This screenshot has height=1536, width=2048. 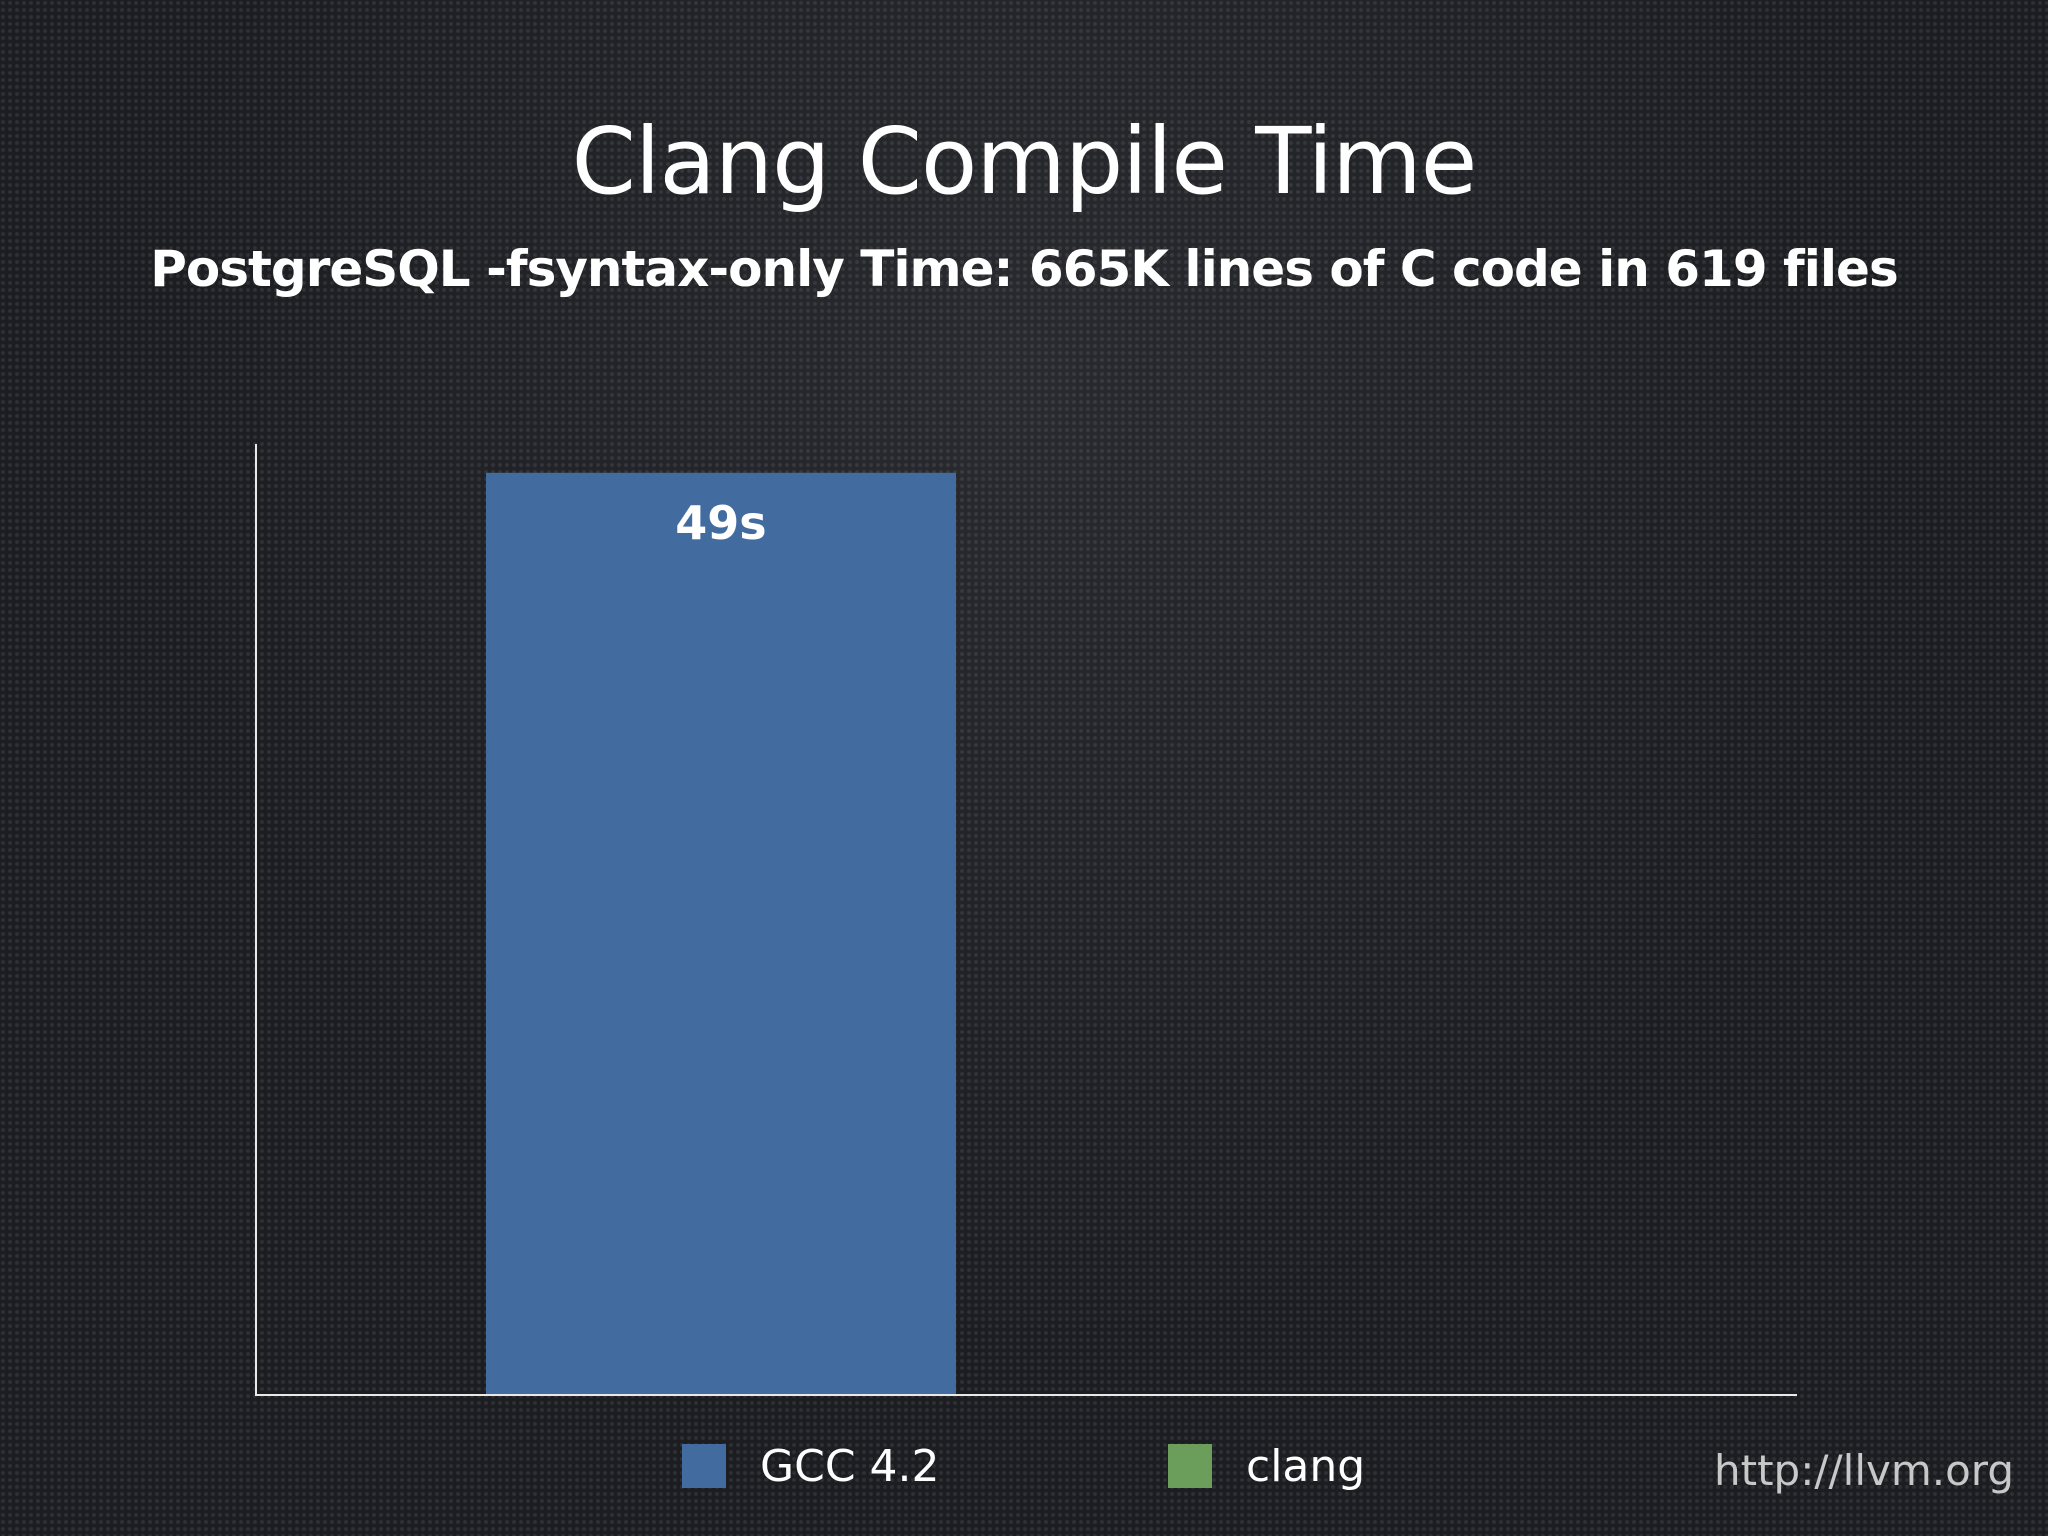 I want to click on source-url: http://llvm.org, so click(x=1863, y=1470).